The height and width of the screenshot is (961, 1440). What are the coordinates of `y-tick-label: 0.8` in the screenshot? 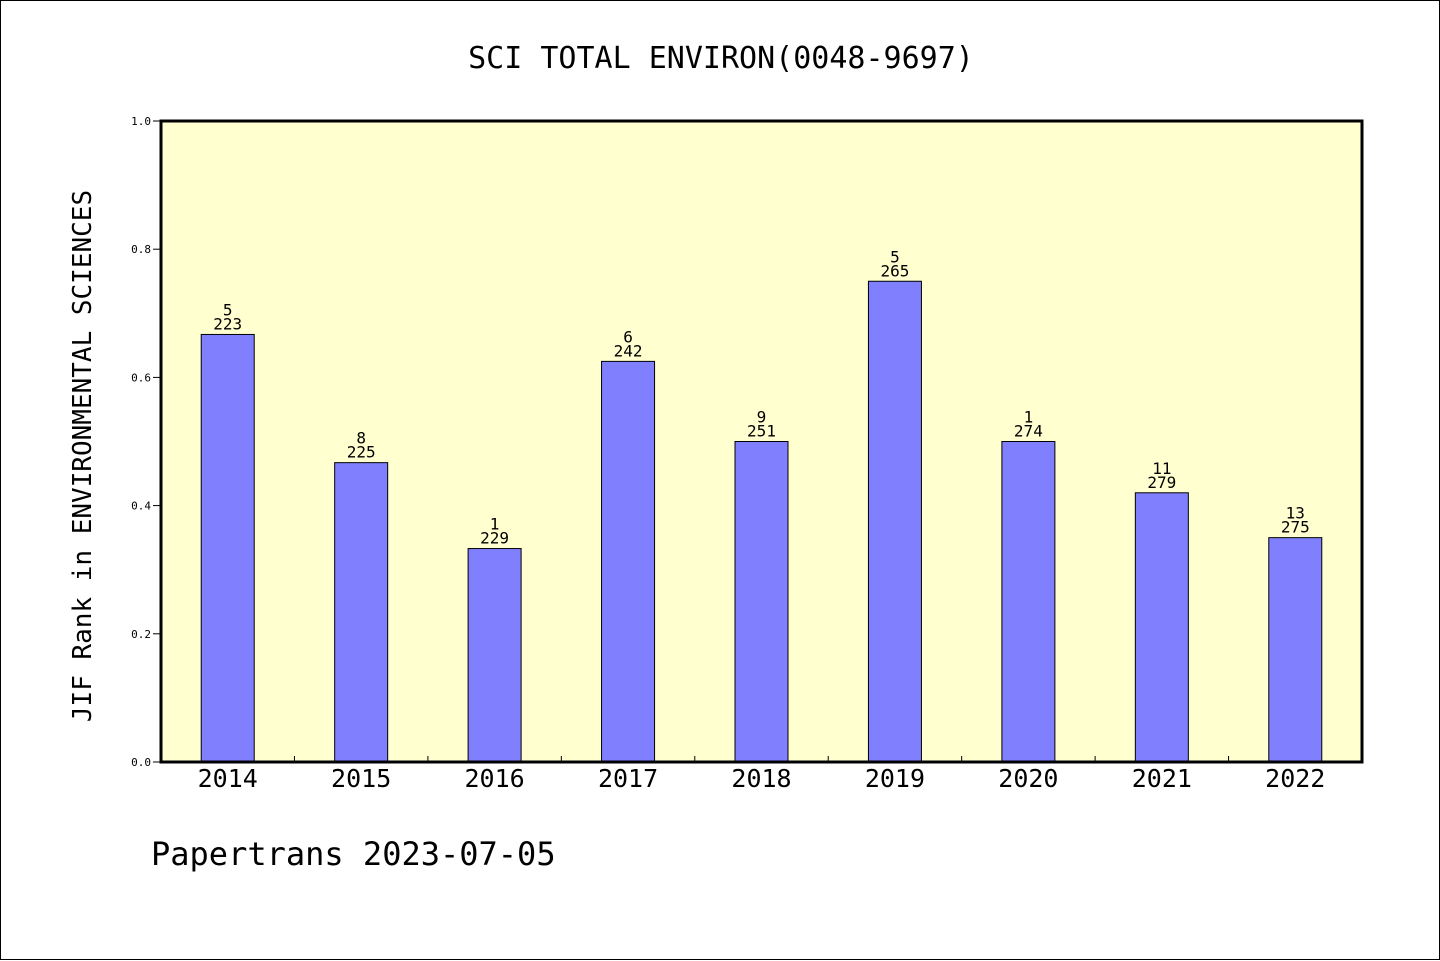 It's located at (141, 249).